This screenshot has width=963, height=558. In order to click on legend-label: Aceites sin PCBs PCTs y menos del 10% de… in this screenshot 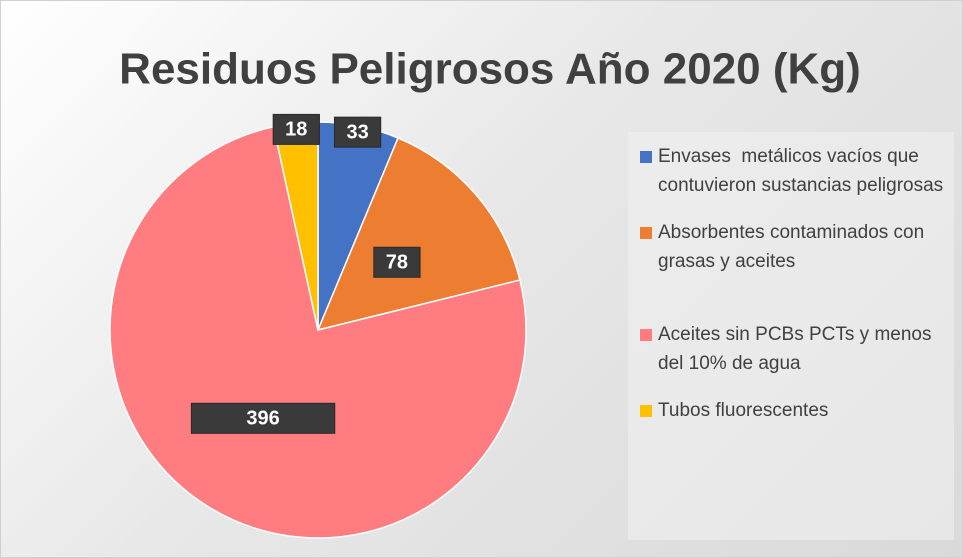, I will do `click(797, 349)`.